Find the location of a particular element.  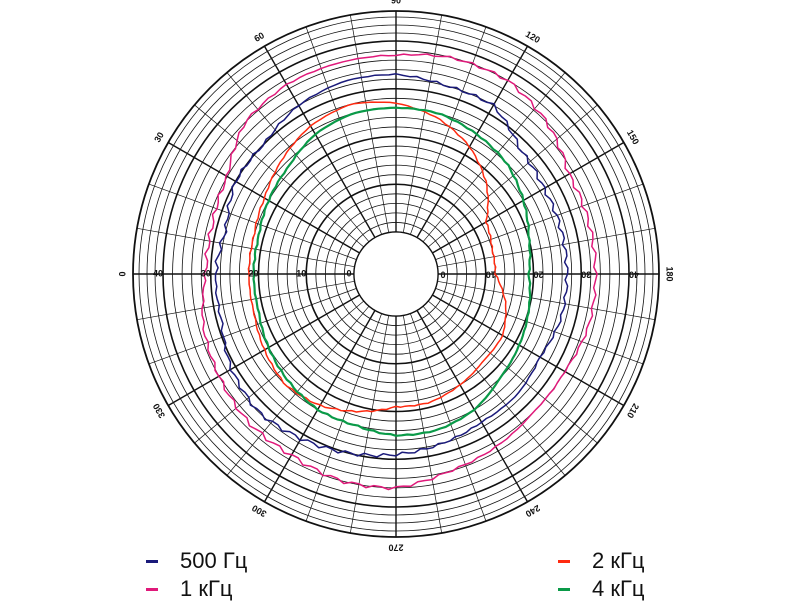

legend-item-2khz: 2 кГц is located at coordinates (601, 561).